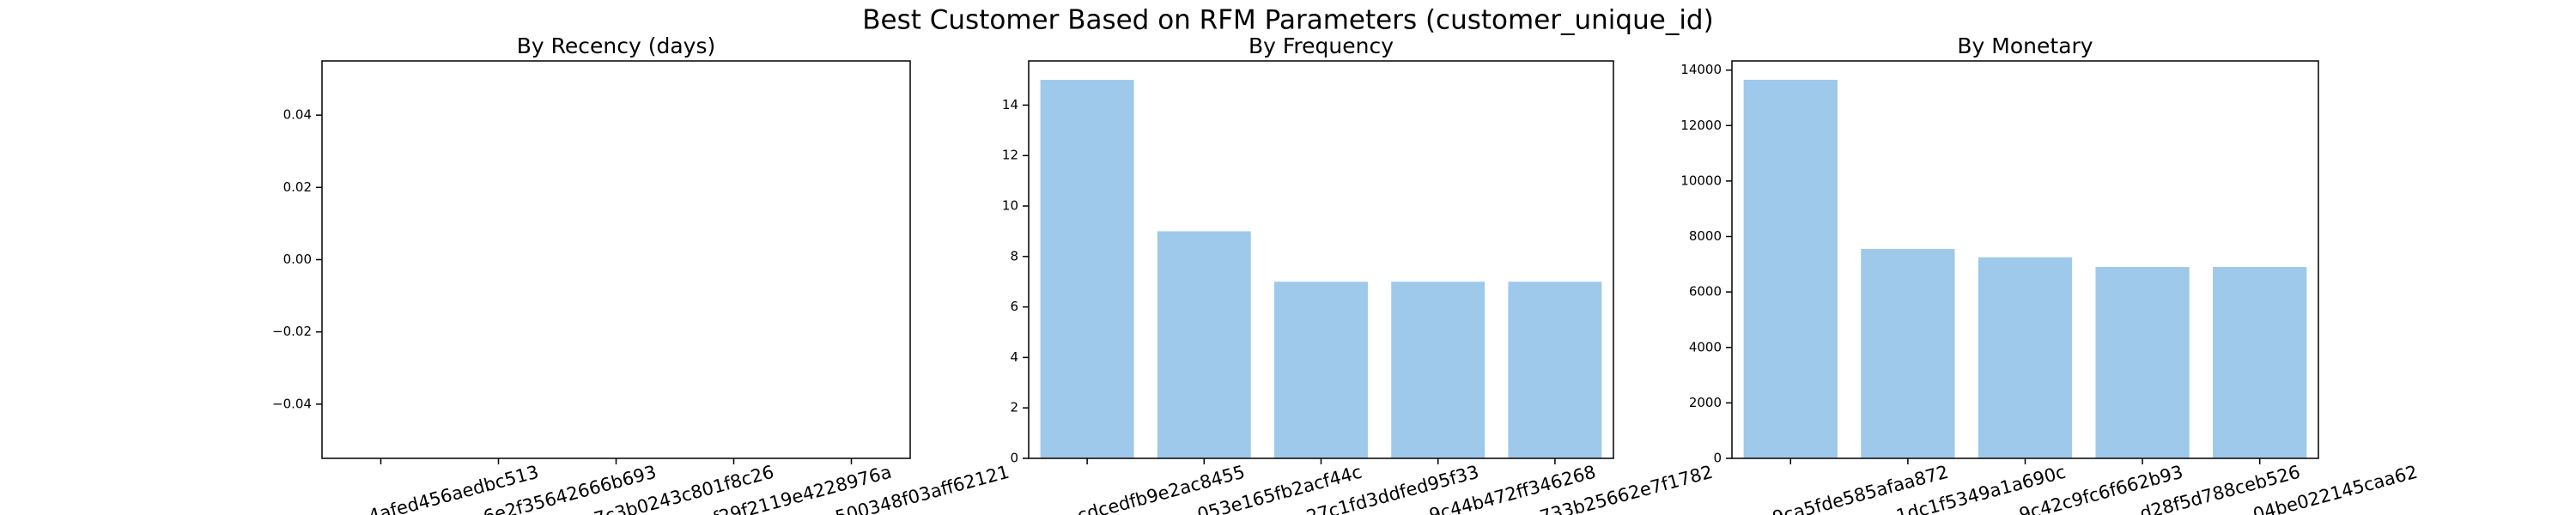 This screenshot has height=515, width=2576. What do you see at coordinates (292, 331) in the screenshot?
I see `y-tick-label: −0.02` at bounding box center [292, 331].